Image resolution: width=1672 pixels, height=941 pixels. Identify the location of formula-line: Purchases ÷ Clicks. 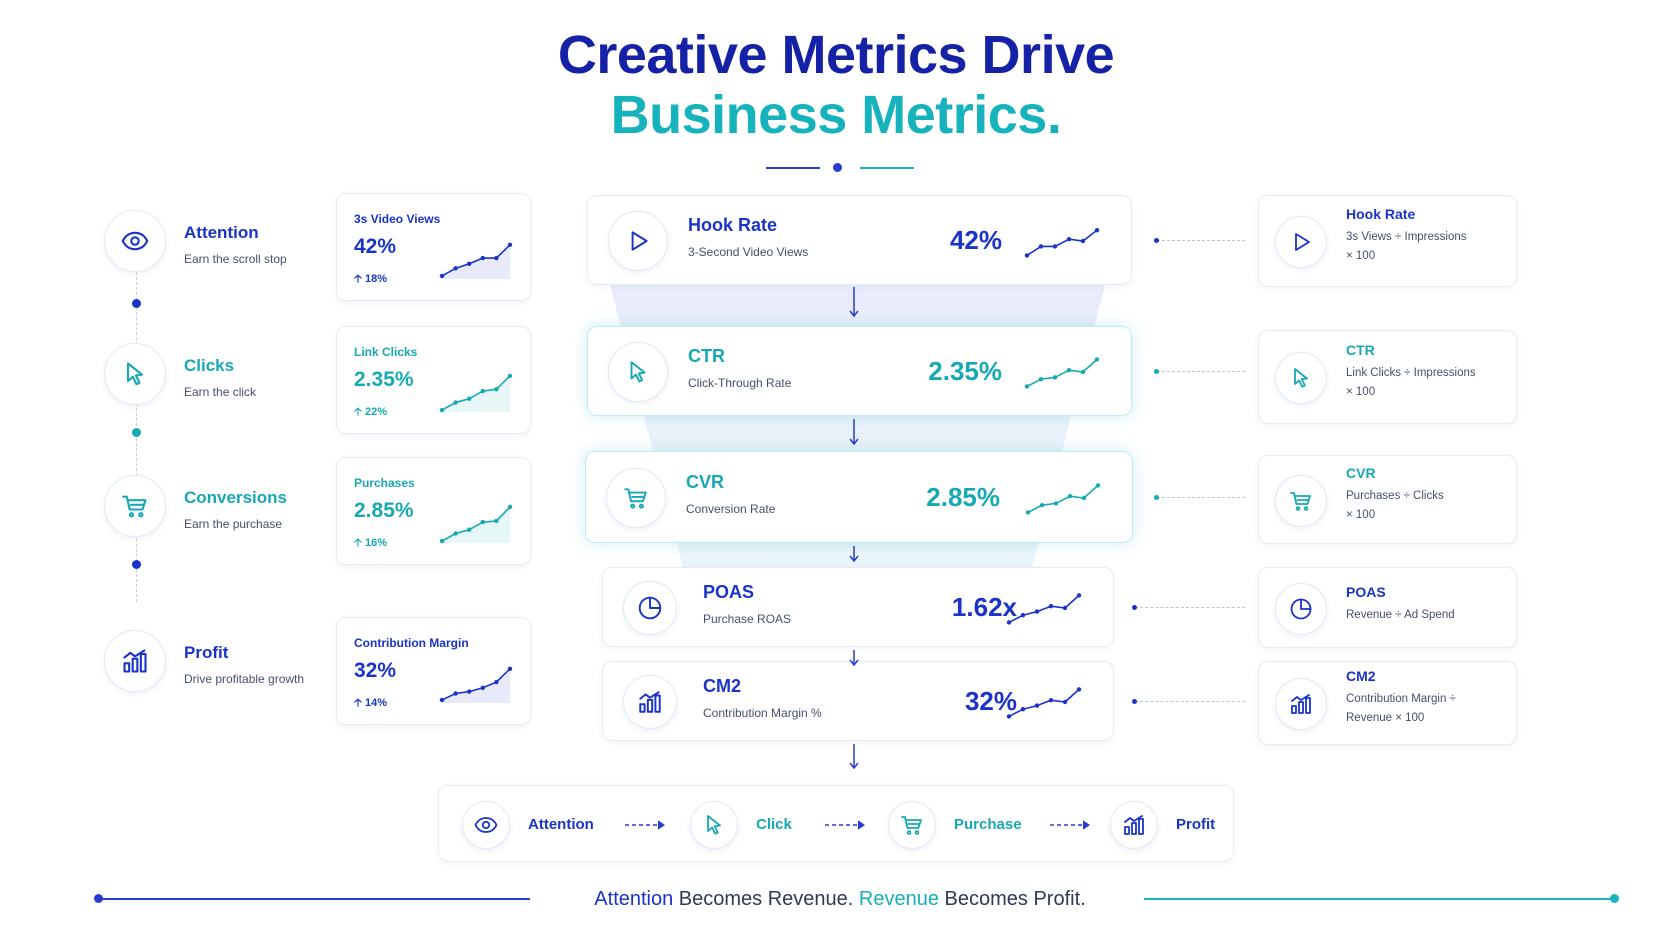
(1395, 495).